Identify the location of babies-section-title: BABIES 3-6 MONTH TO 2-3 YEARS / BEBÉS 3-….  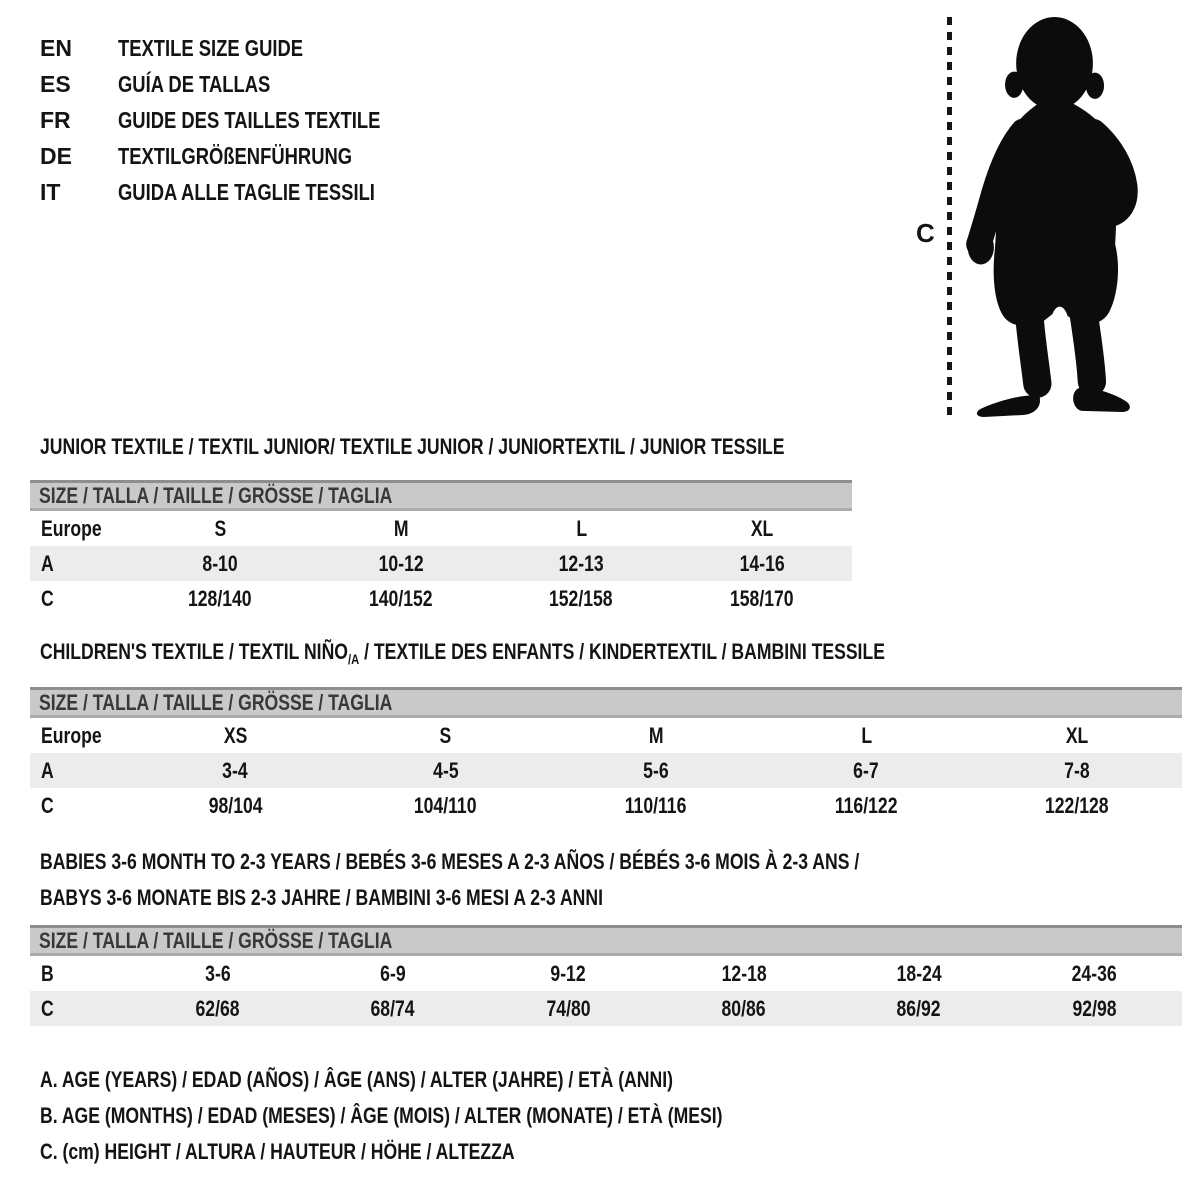
(552, 880).